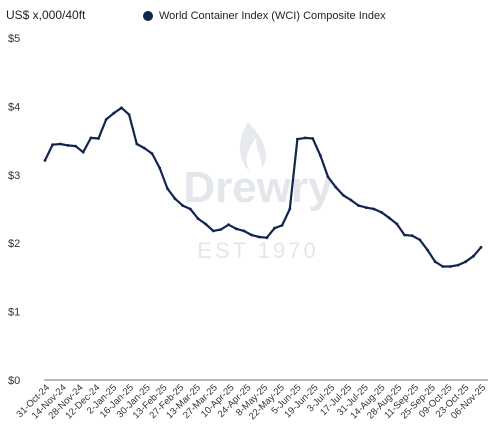 The height and width of the screenshot is (436, 500). What do you see at coordinates (148, 16) in the screenshot?
I see `legend-marker` at bounding box center [148, 16].